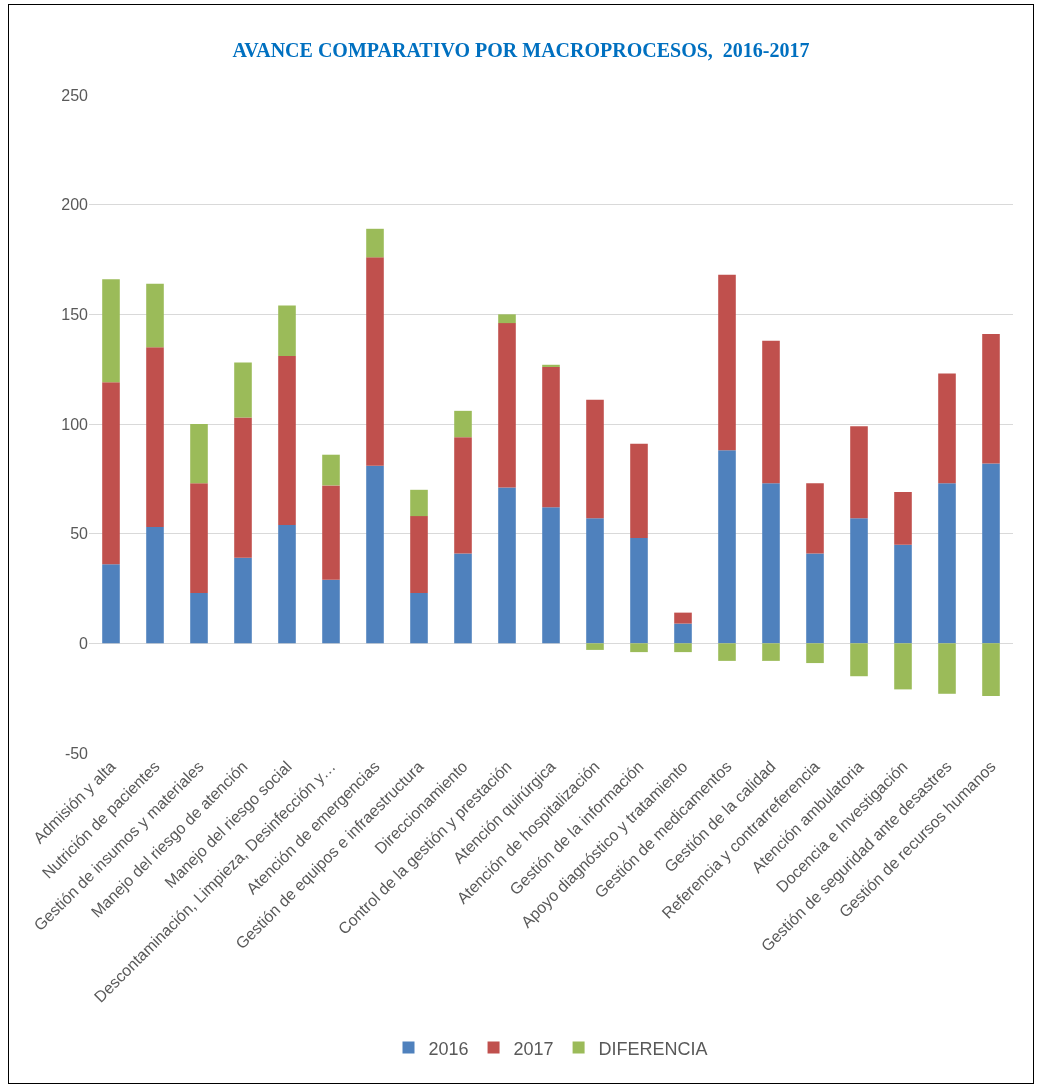 Image resolution: width=1044 pixels, height=1090 pixels. Describe the element at coordinates (521, 49) in the screenshot. I see `chart-title: AVANCE COMPARATIVO POR MACROPROCESOS, 2016-2017` at that location.